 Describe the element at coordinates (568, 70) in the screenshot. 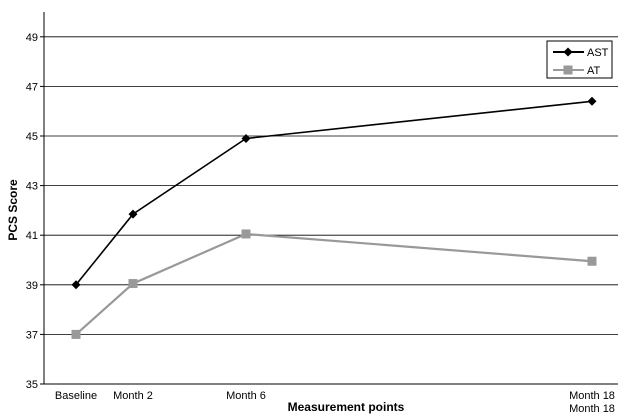

I see `legend-marker-AT` at that location.